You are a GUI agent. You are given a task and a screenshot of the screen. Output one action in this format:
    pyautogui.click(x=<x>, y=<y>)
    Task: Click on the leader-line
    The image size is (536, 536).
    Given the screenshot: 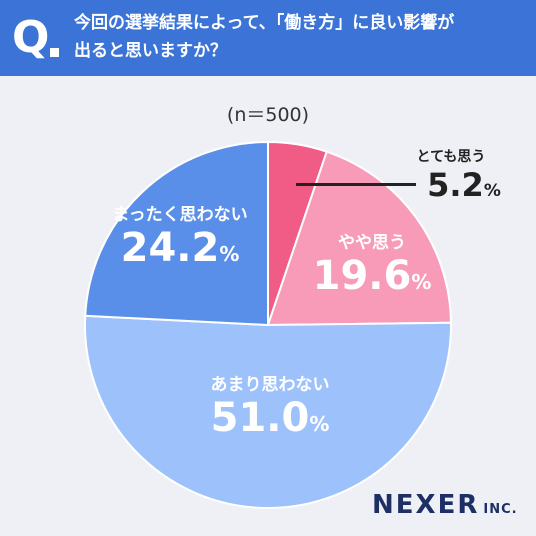 What is the action you would take?
    pyautogui.click(x=356, y=184)
    